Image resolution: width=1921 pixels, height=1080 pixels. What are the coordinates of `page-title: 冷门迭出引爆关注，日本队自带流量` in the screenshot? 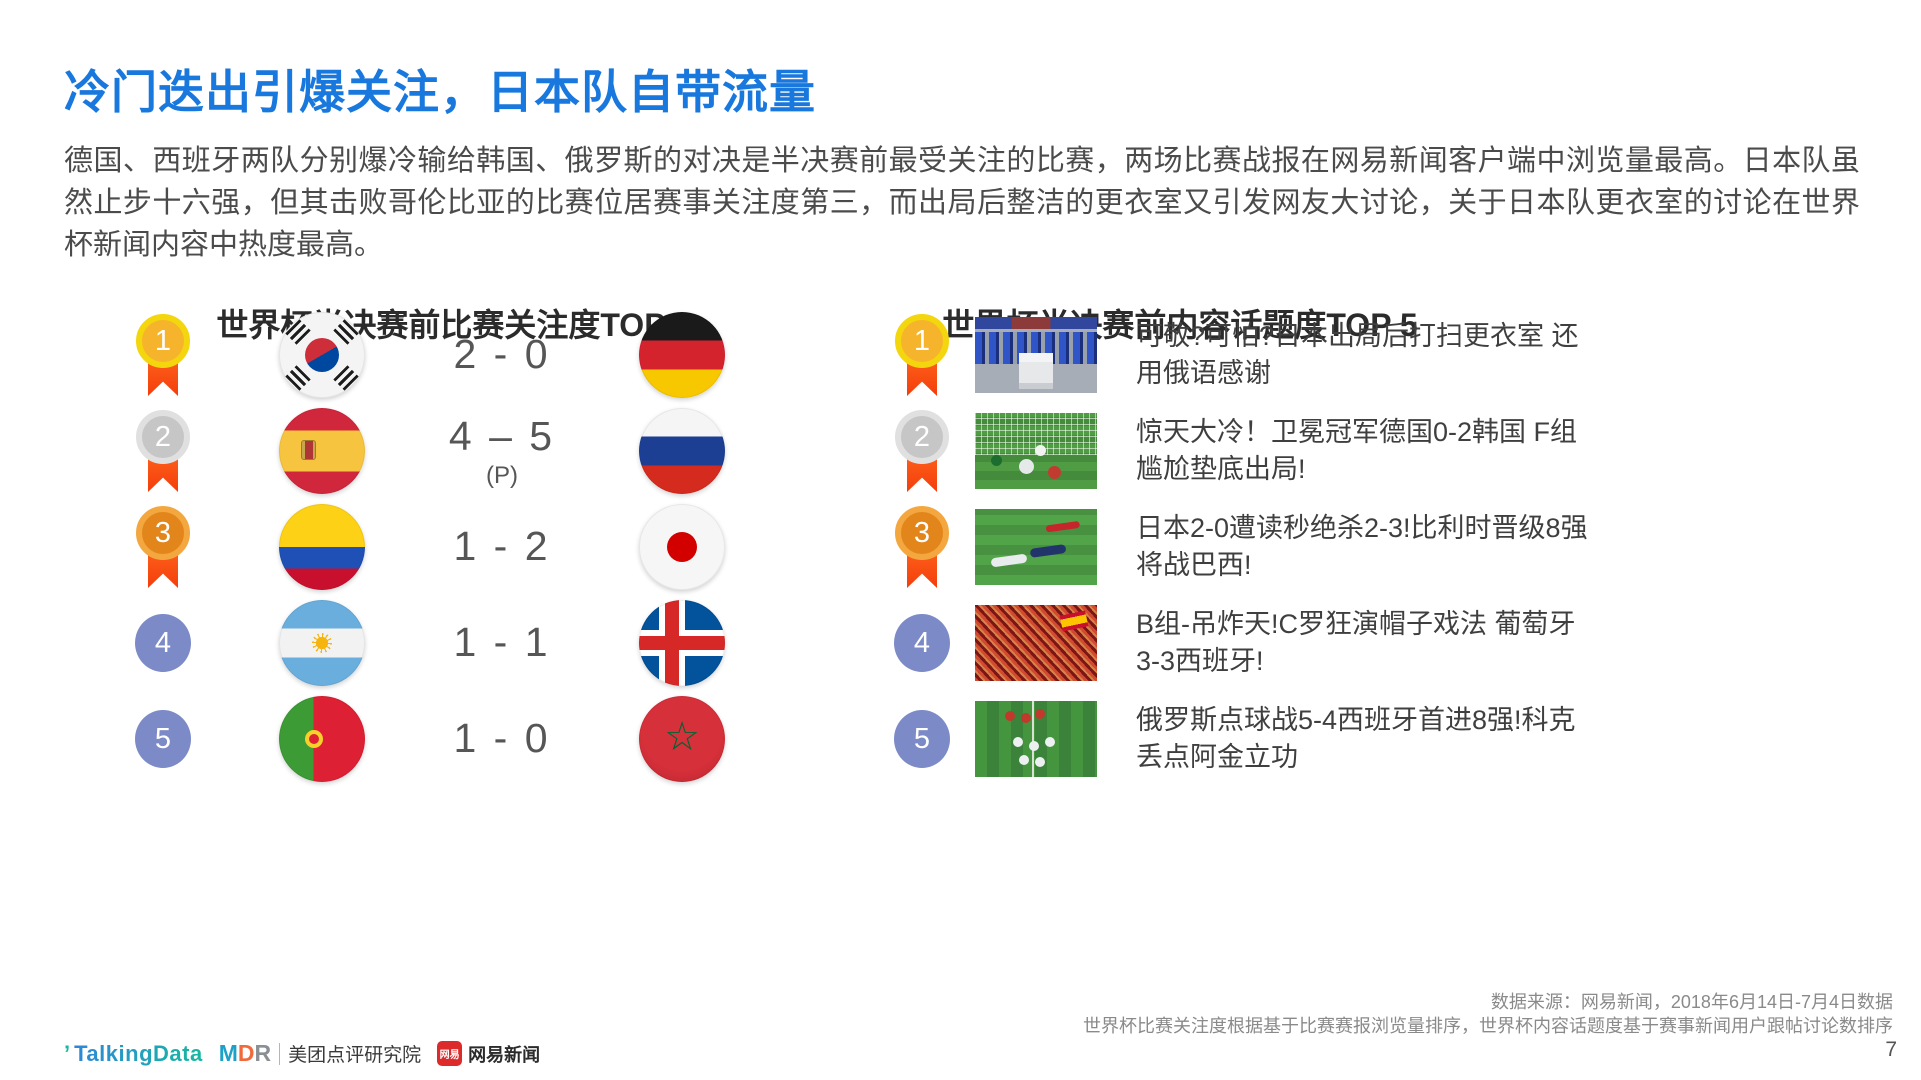 It's located at (440, 92).